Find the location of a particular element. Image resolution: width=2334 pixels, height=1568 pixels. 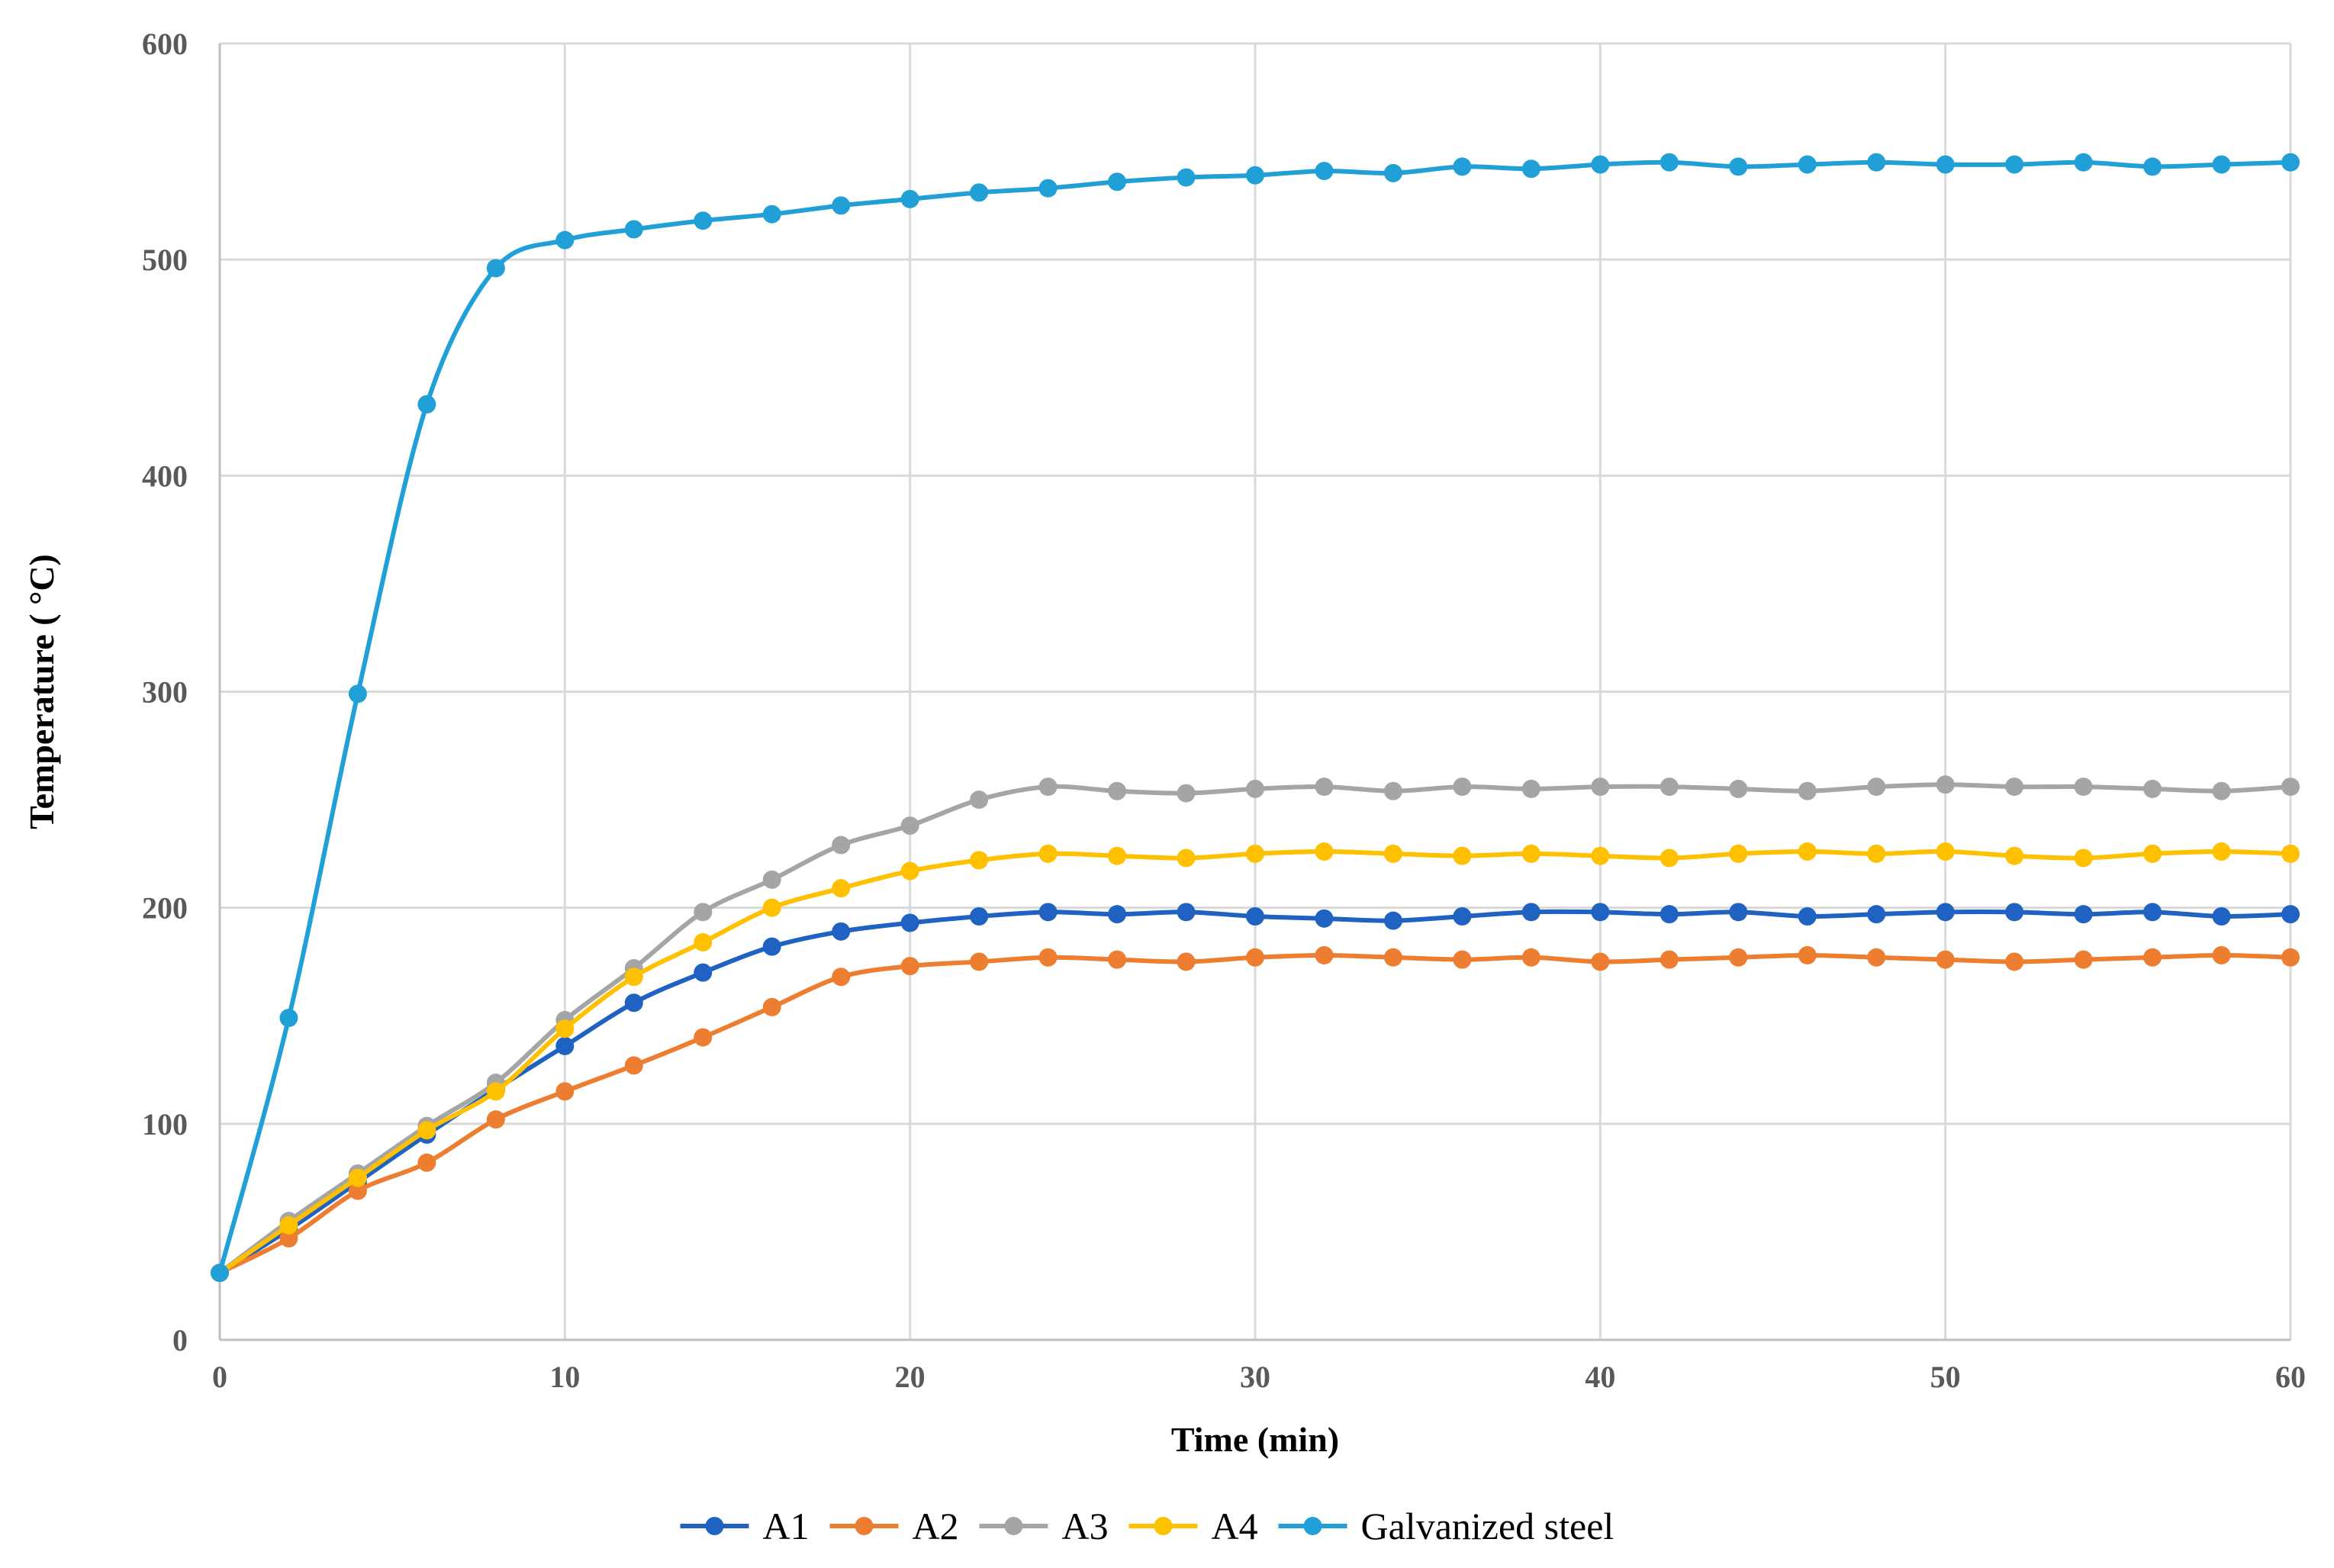

y-tick-label: 300 is located at coordinates (165, 692).